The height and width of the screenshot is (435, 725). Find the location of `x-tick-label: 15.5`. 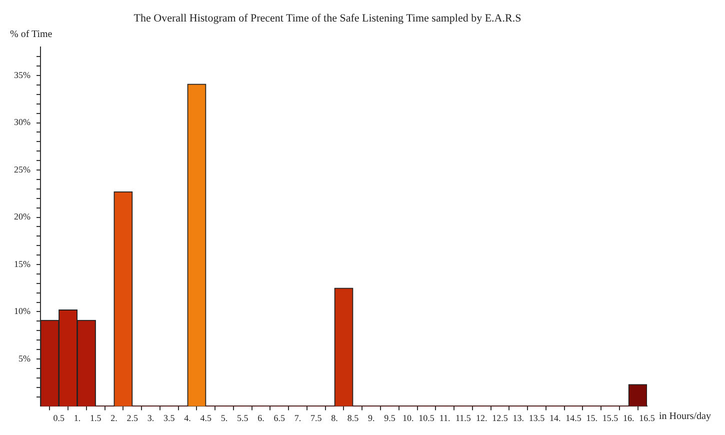

x-tick-label: 15.5 is located at coordinates (610, 417).